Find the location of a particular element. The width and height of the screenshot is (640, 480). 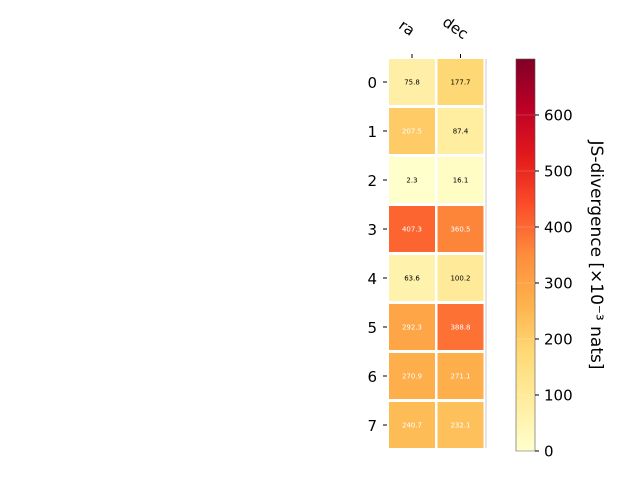

cell-value-label-6-ra: 270.9 is located at coordinates (412, 377).